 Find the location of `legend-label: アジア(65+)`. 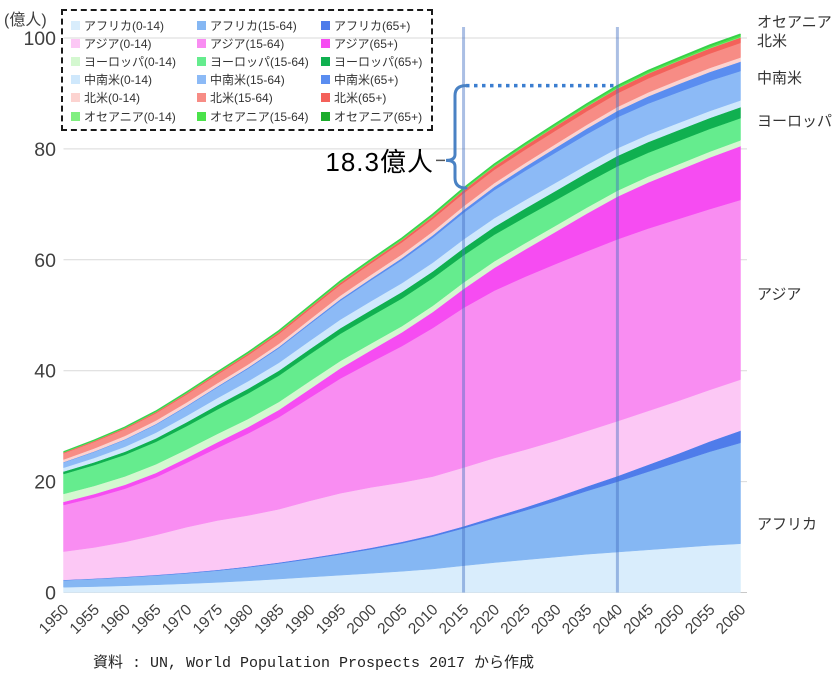

legend-label: アジア(65+) is located at coordinates (366, 43).